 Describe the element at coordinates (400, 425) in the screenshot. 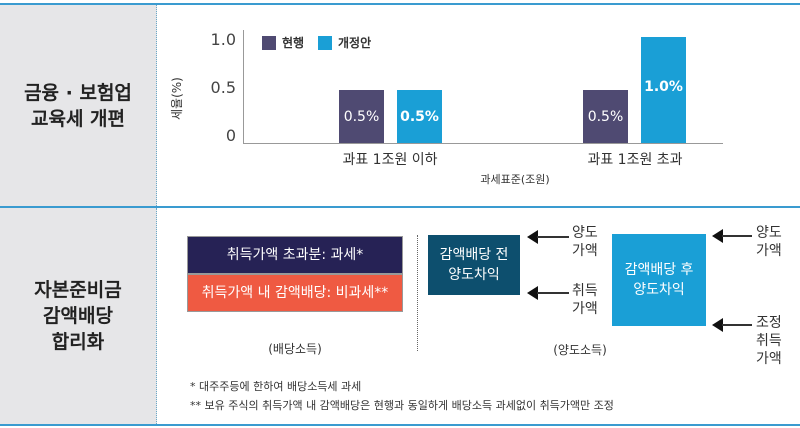

I see `bottom-rule` at that location.